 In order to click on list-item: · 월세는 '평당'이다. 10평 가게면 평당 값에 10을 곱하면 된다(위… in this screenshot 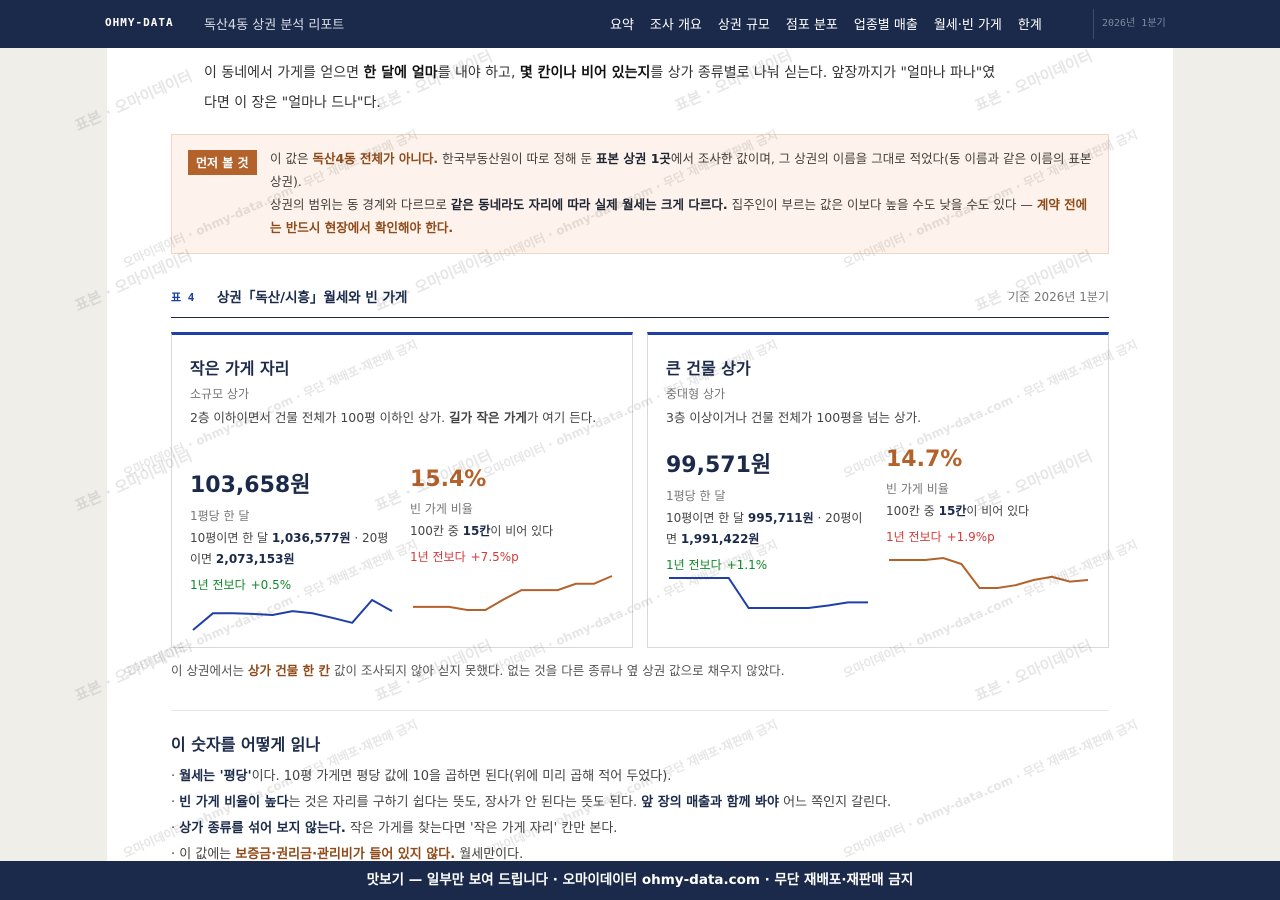, I will do `click(421, 776)`.